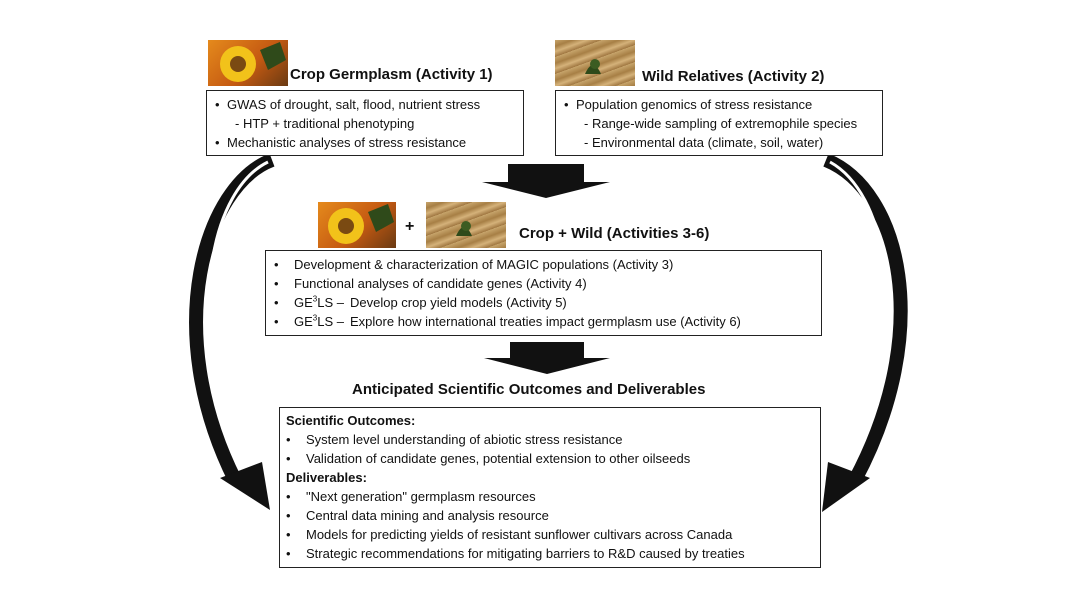 The height and width of the screenshot is (608, 1080). Describe the element at coordinates (719, 104) in the screenshot. I see `wild-item: Population genomics of stress resistance` at that location.